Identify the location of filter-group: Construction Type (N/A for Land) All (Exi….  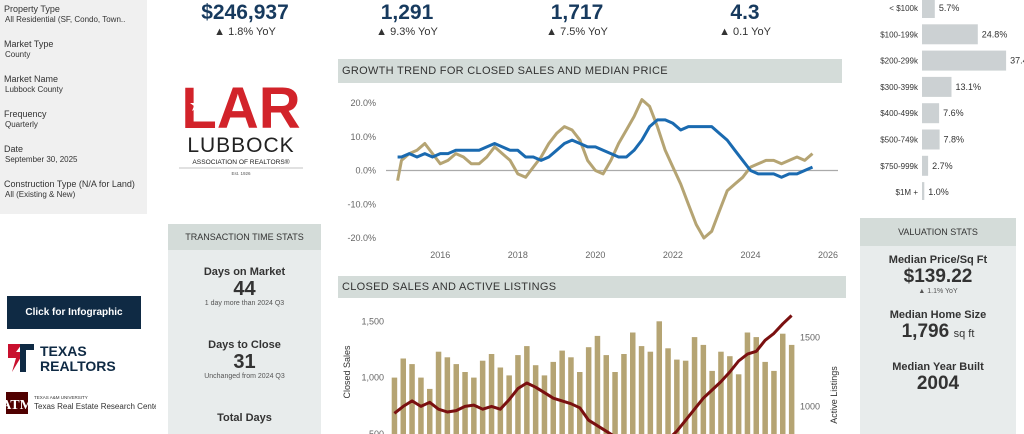
(73, 189).